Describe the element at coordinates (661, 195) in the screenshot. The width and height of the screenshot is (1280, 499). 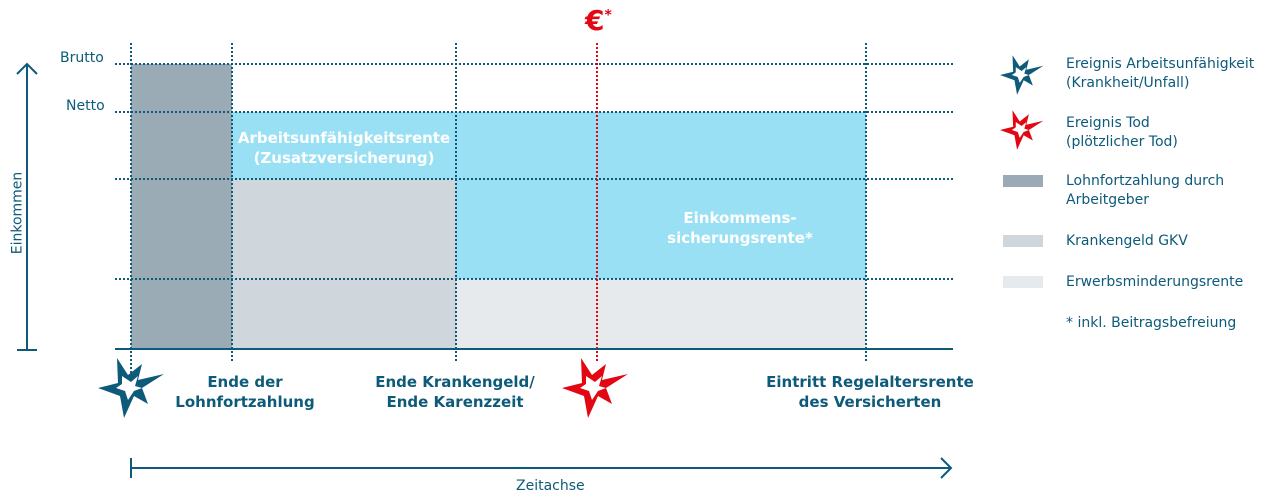
I see `einkommenssicherungsrente-block` at that location.